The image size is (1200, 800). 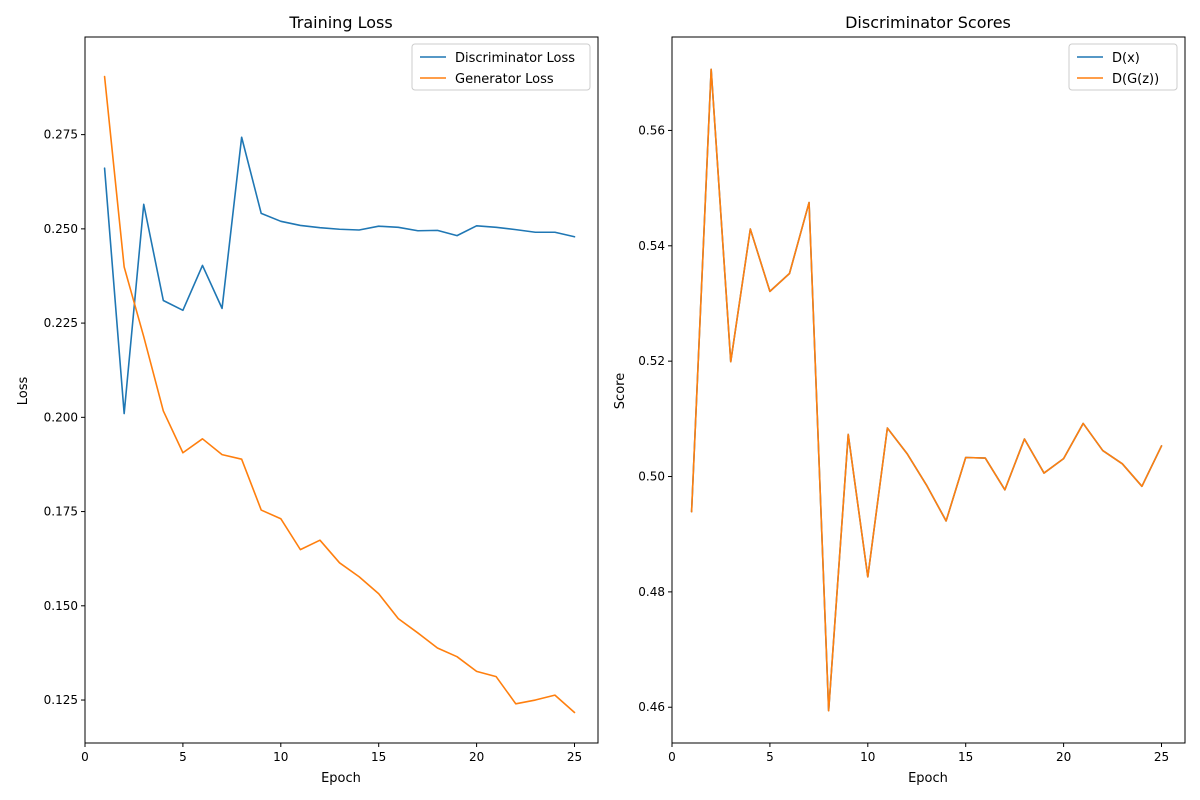 What do you see at coordinates (620, 391) in the screenshot?
I see `y-axis-label: Score` at bounding box center [620, 391].